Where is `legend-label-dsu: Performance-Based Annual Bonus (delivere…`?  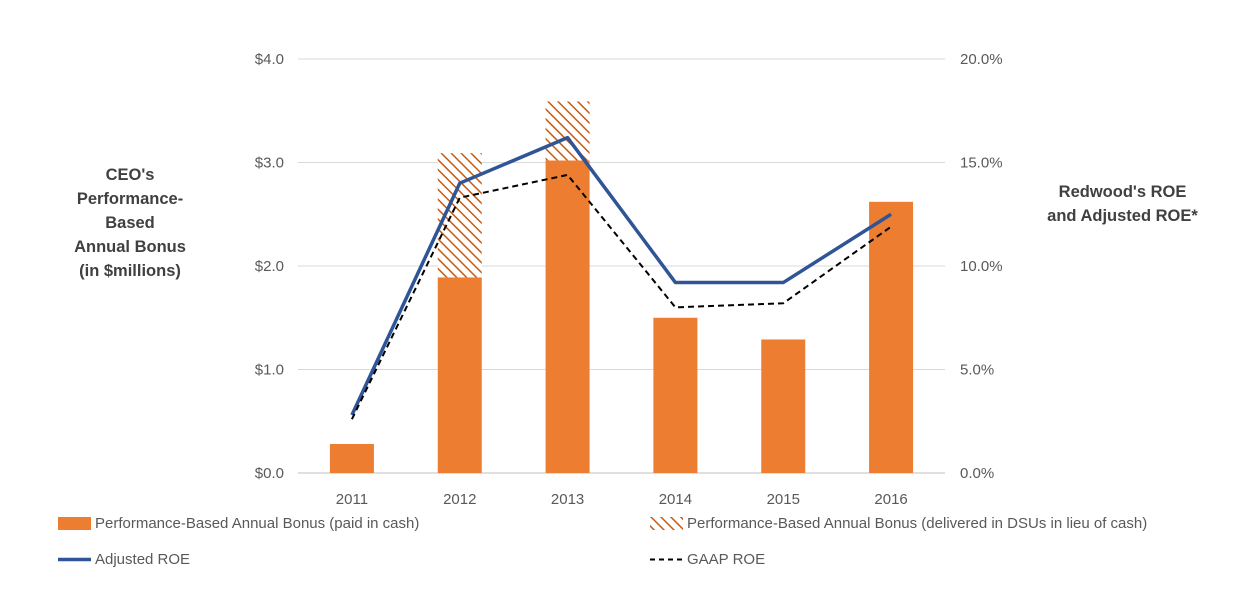 legend-label-dsu: Performance-Based Annual Bonus (delivere… is located at coordinates (917, 523).